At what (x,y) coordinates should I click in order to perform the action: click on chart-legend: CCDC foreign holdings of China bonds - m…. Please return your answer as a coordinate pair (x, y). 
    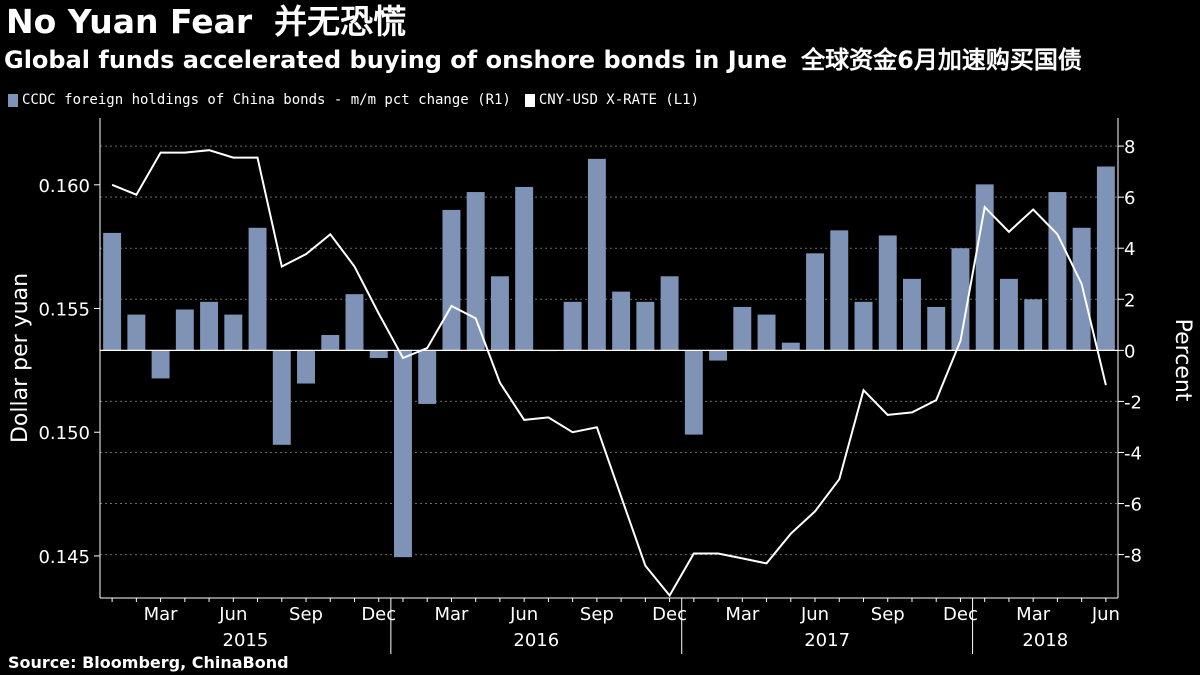
    Looking at the image, I should click on (360, 100).